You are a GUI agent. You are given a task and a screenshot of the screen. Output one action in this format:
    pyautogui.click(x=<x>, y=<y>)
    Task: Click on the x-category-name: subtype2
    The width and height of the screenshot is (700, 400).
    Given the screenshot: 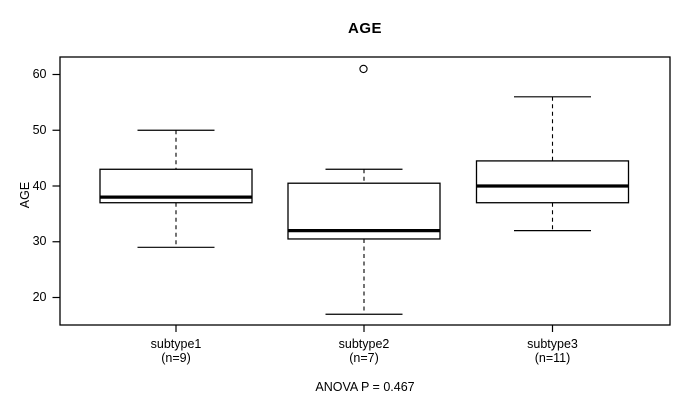 What is the action you would take?
    pyautogui.click(x=364, y=344)
    